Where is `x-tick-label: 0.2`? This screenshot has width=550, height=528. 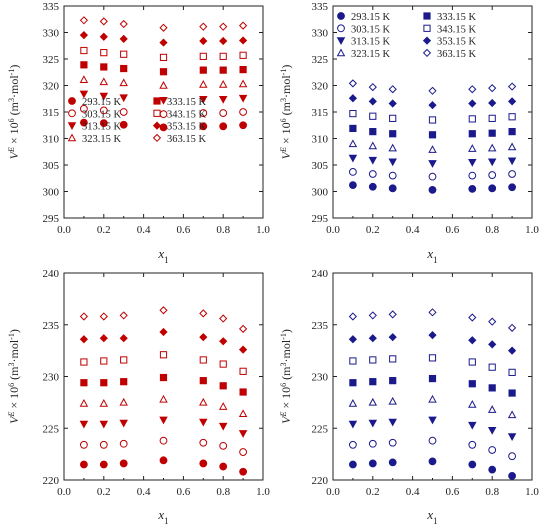 x-tick-label: 0.2 is located at coordinates (104, 230).